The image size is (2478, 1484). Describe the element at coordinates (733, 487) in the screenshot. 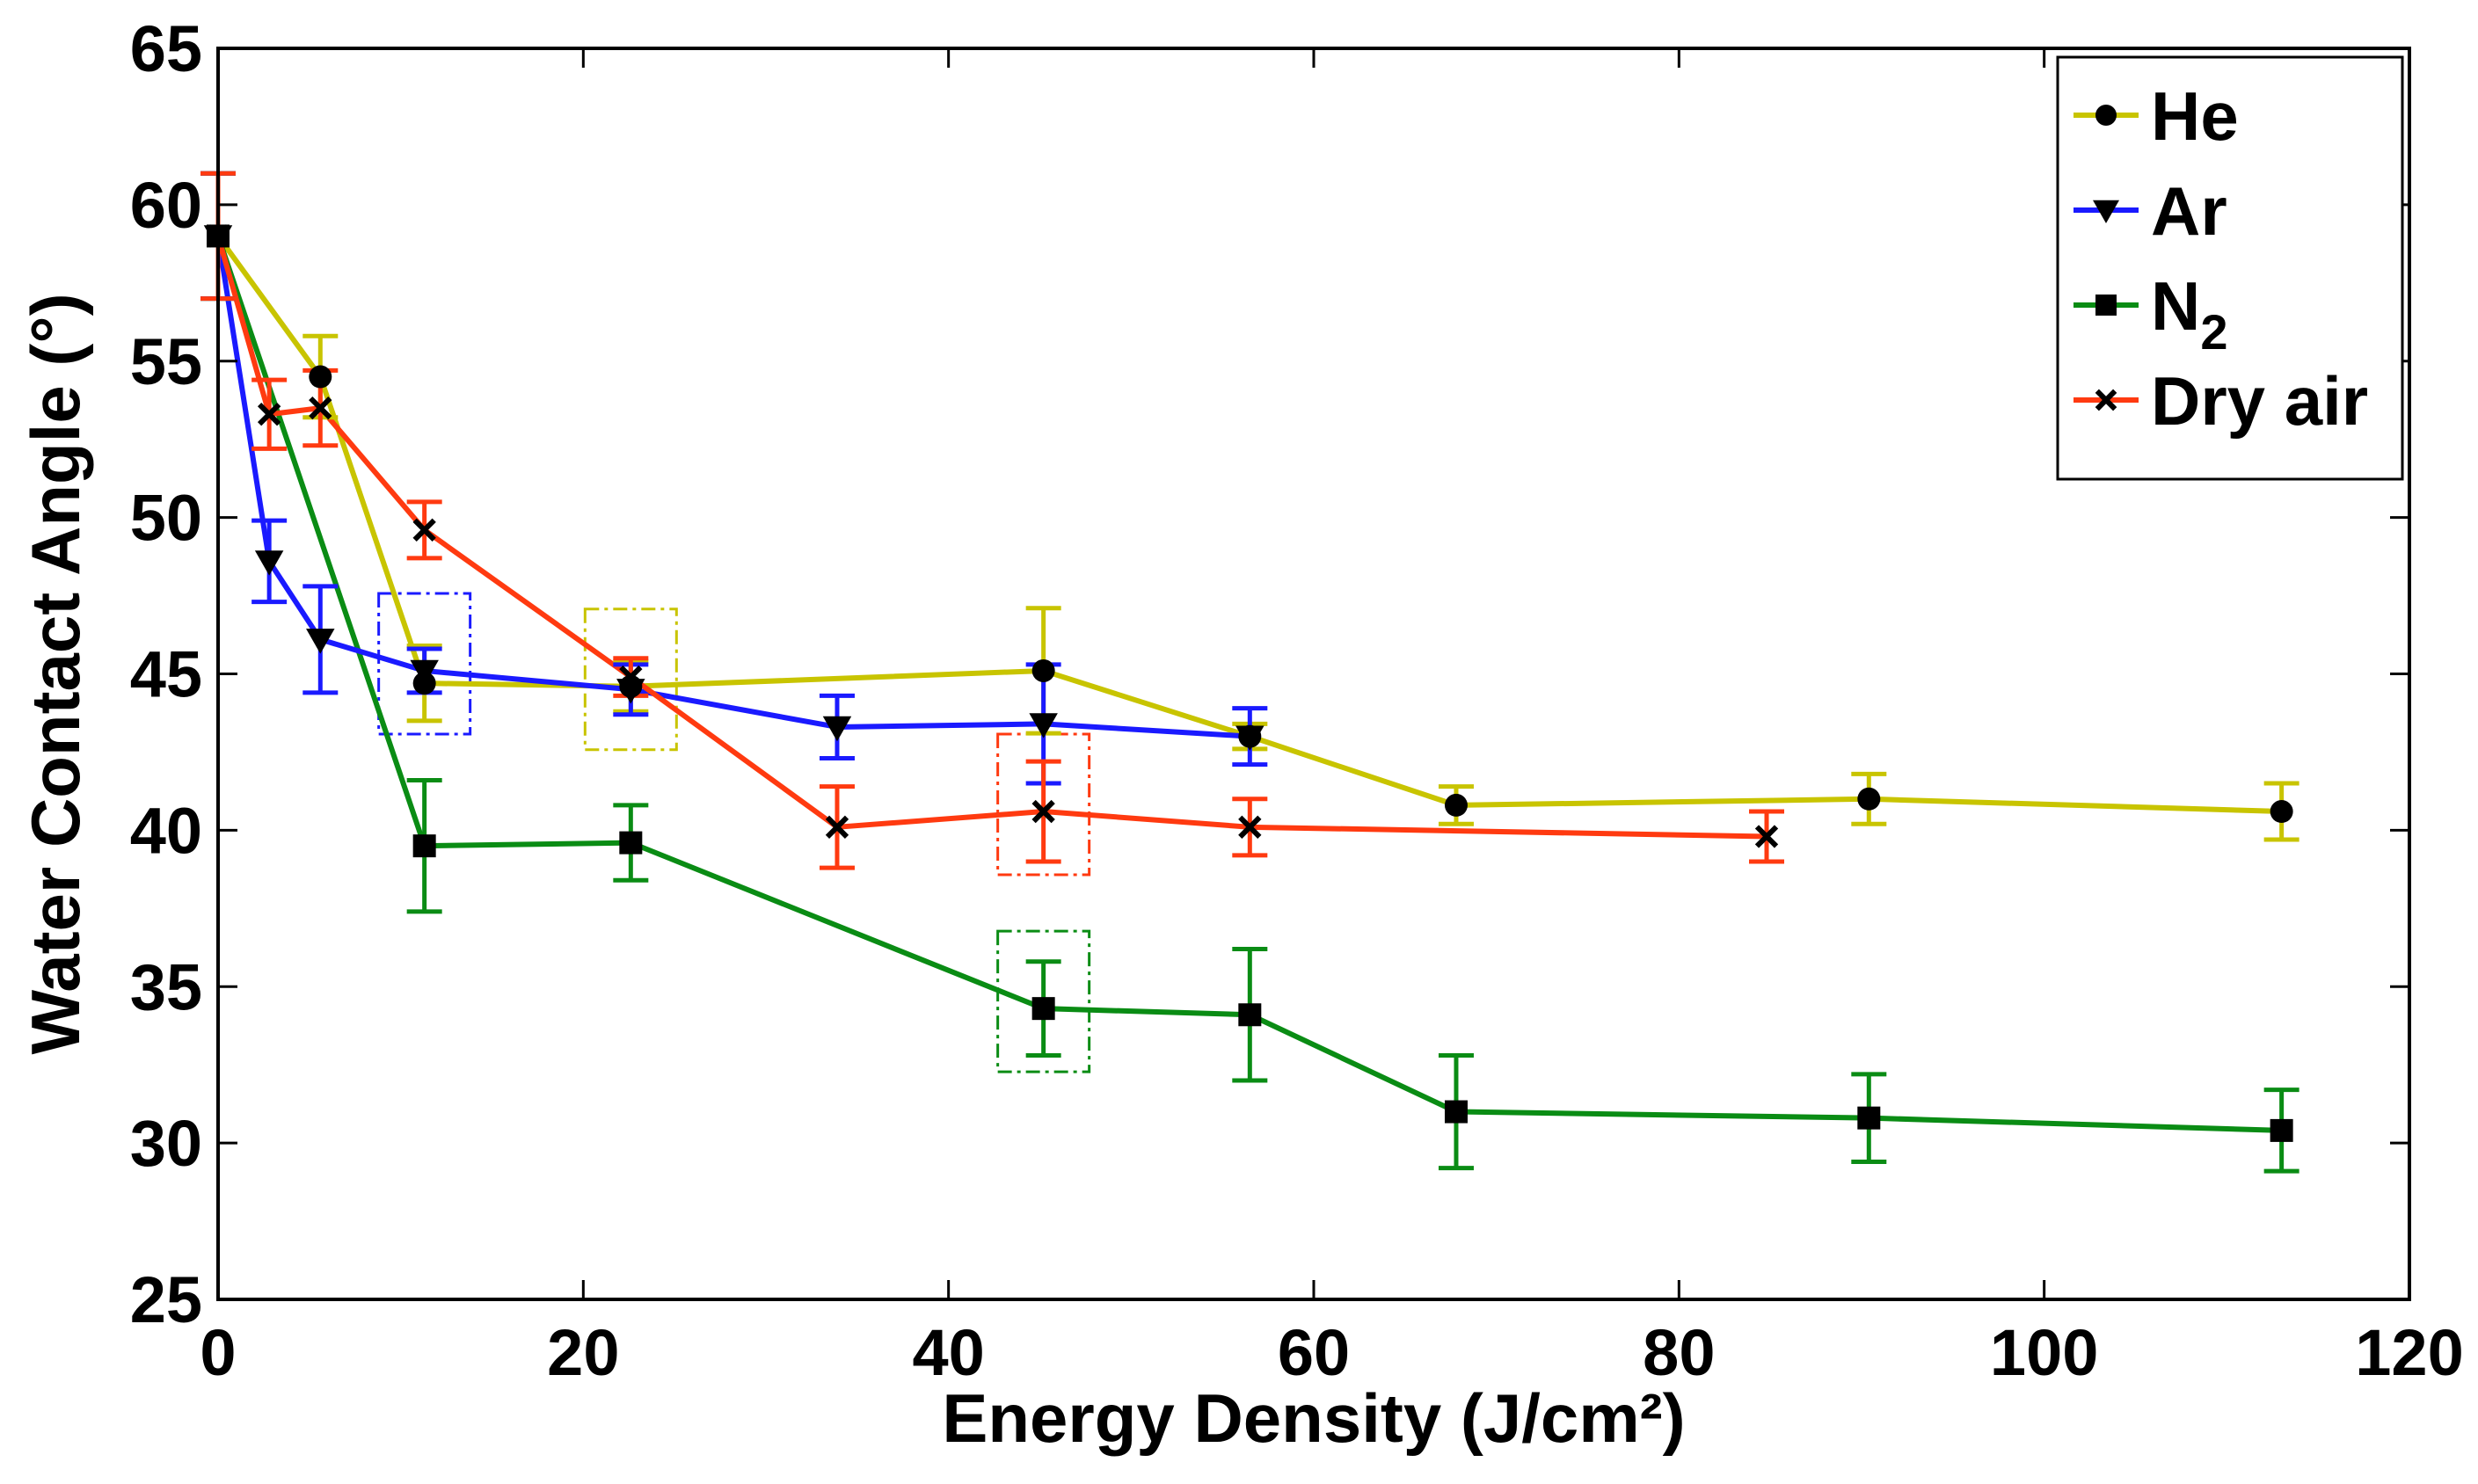

I see `series-line` at that location.